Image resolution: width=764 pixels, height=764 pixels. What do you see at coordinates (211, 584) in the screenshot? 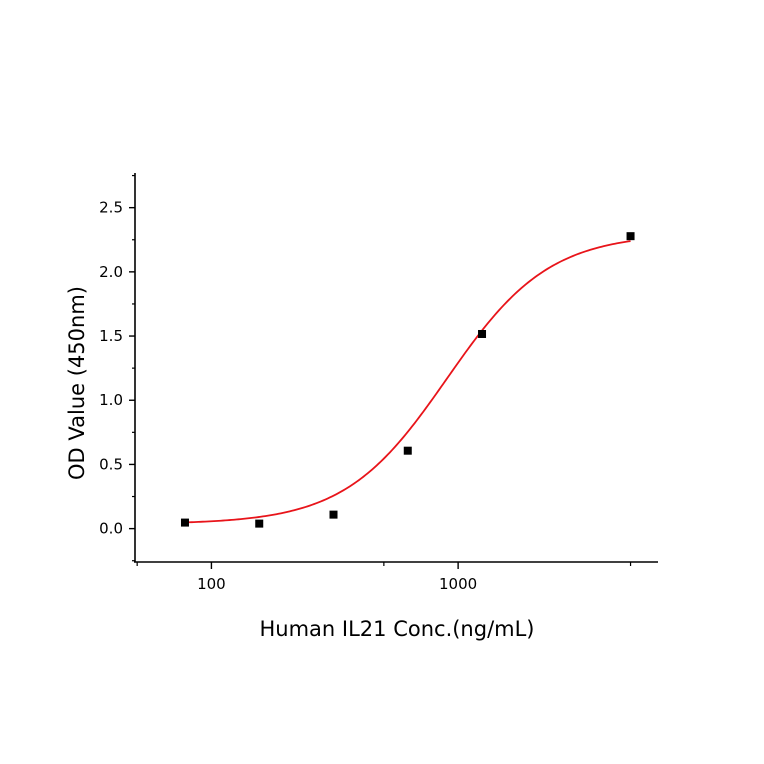
I see `x-tick-label: 100` at bounding box center [211, 584].